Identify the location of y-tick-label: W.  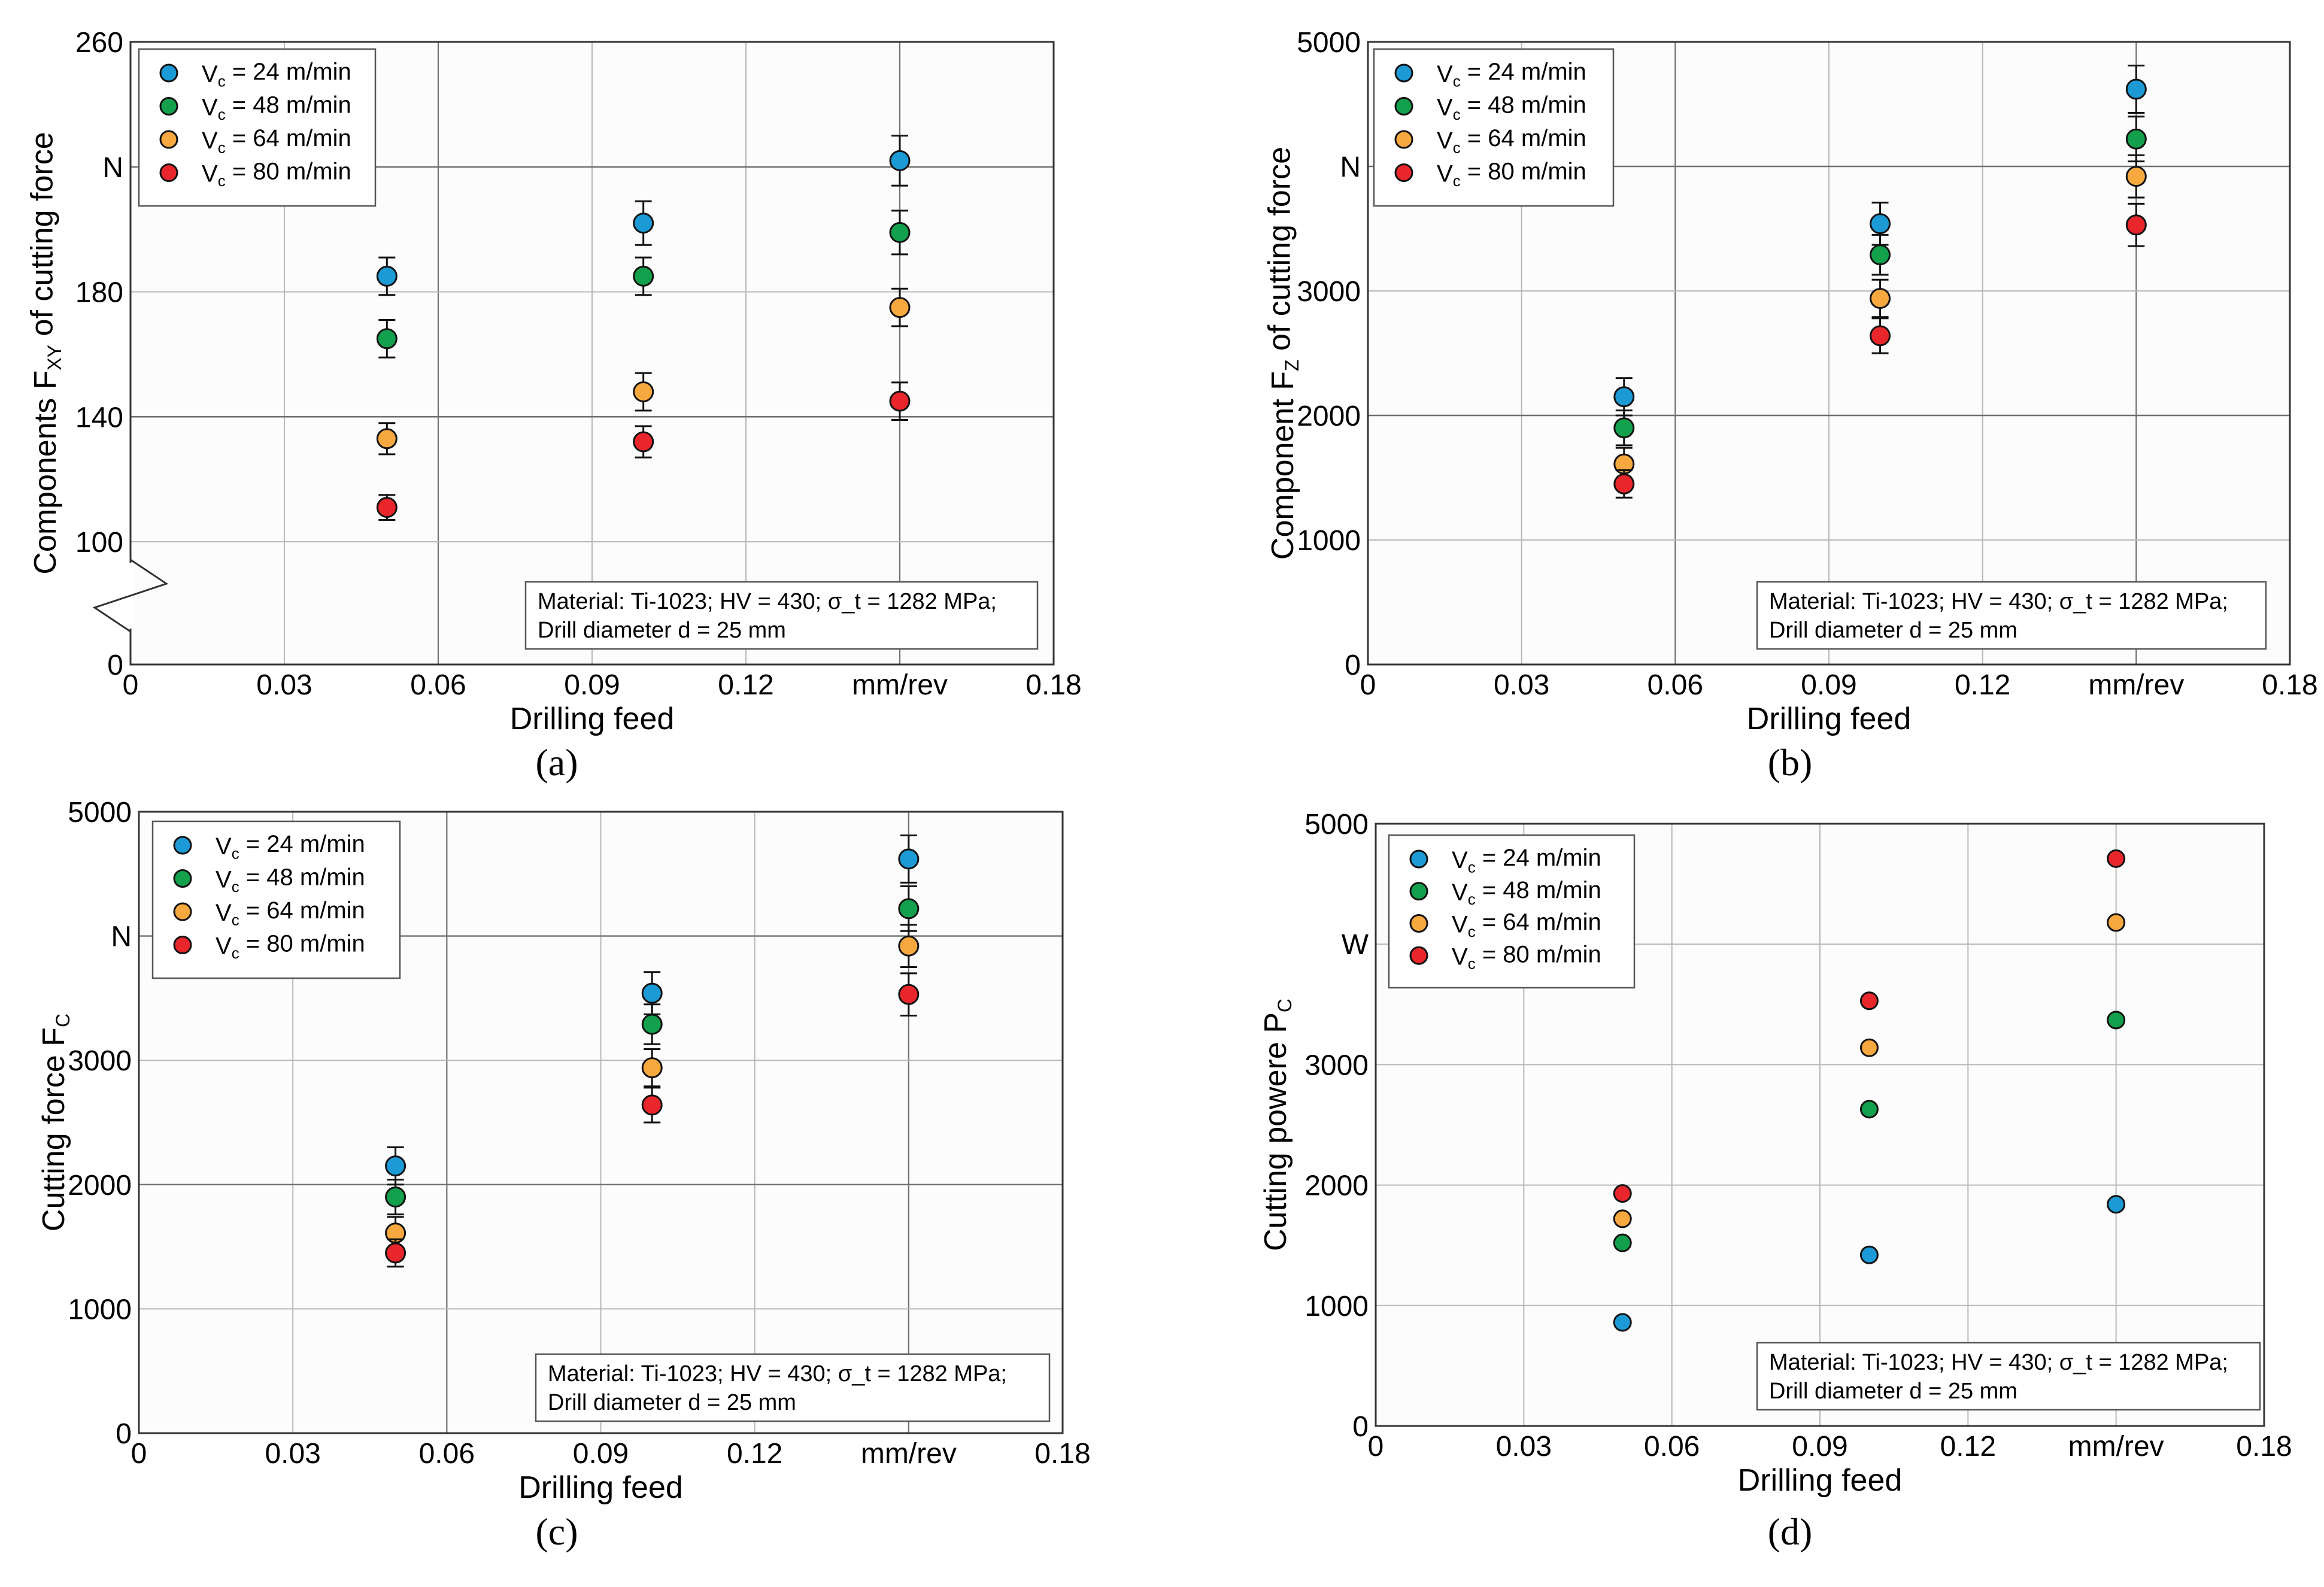
(1355, 945).